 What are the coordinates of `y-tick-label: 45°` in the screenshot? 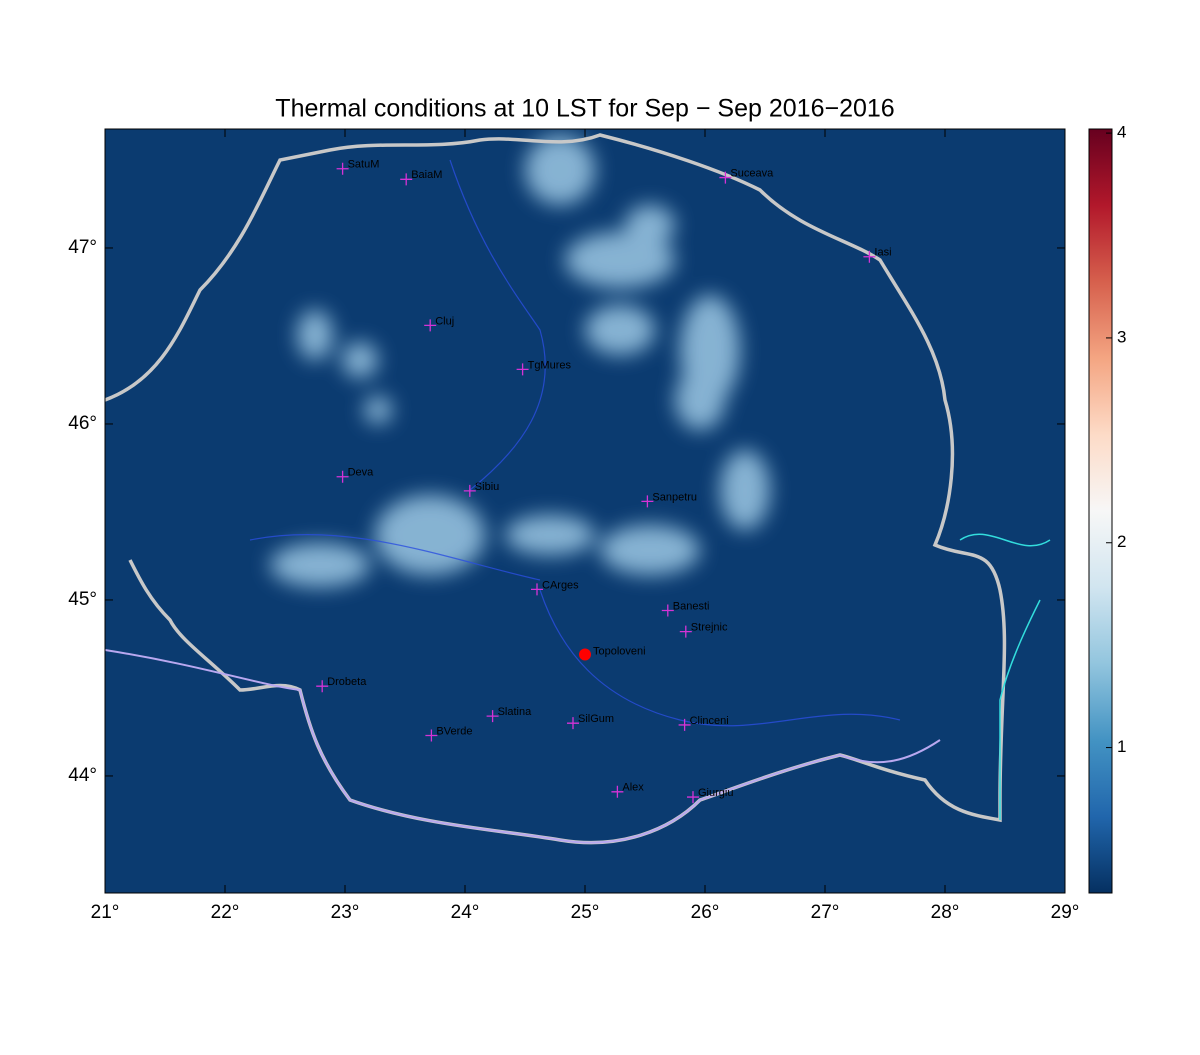 It's located at (82, 599).